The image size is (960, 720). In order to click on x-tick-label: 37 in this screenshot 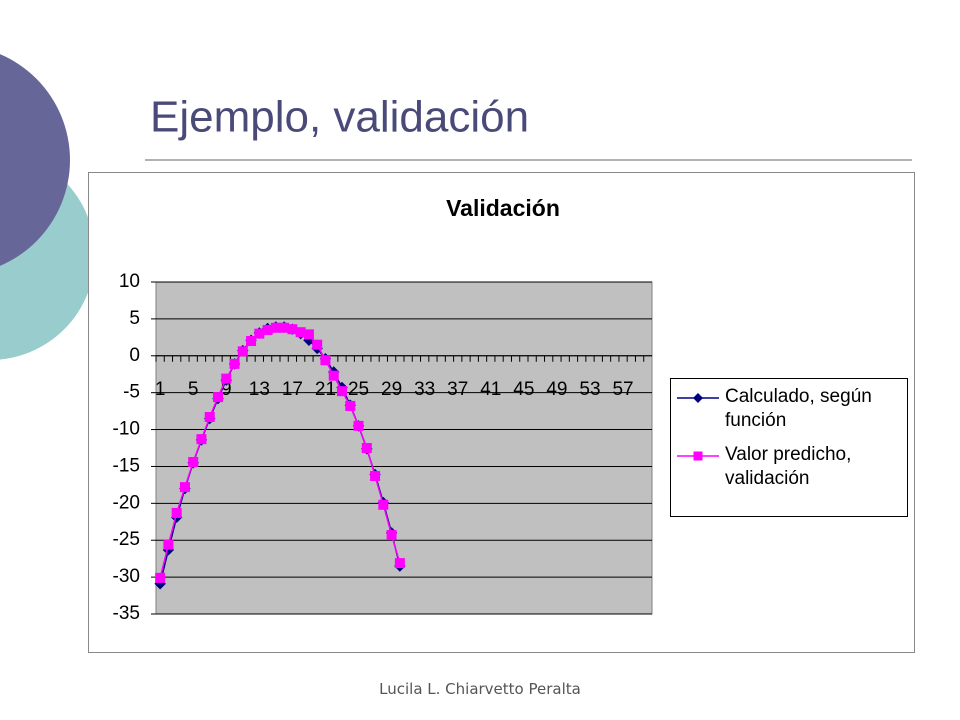, I will do `click(457, 389)`.